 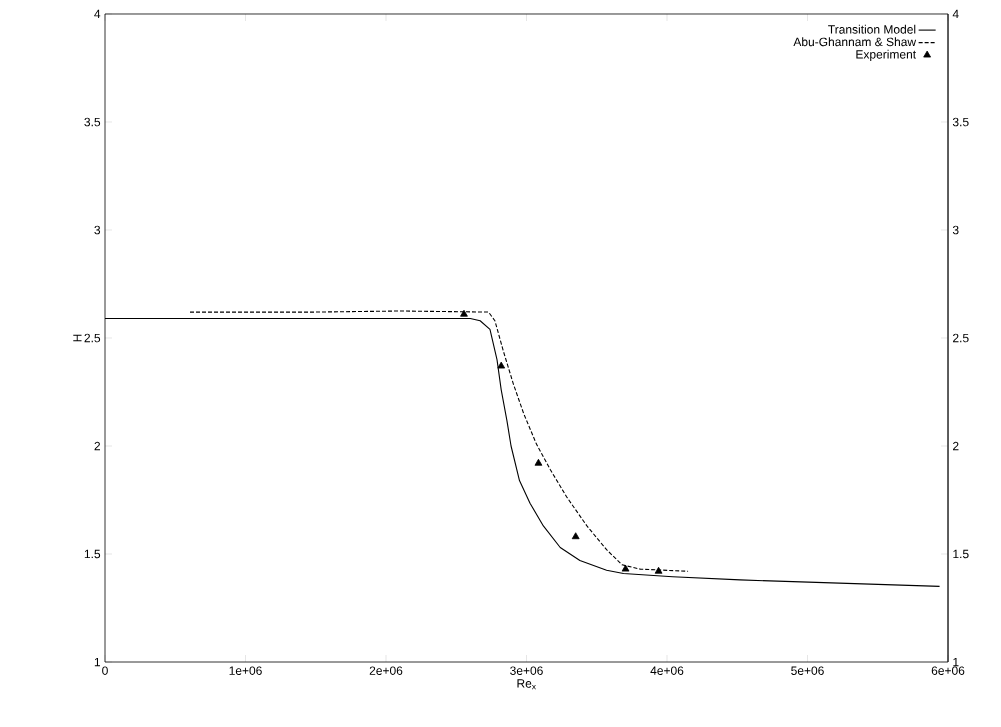 I want to click on x-tick-label: 4e+06, so click(x=667, y=670).